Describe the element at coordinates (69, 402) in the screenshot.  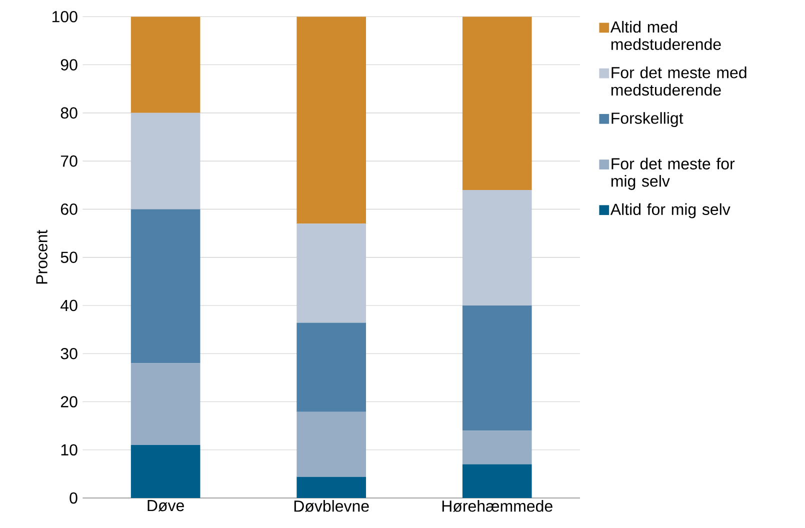
I see `y-tick-label: 20` at that location.